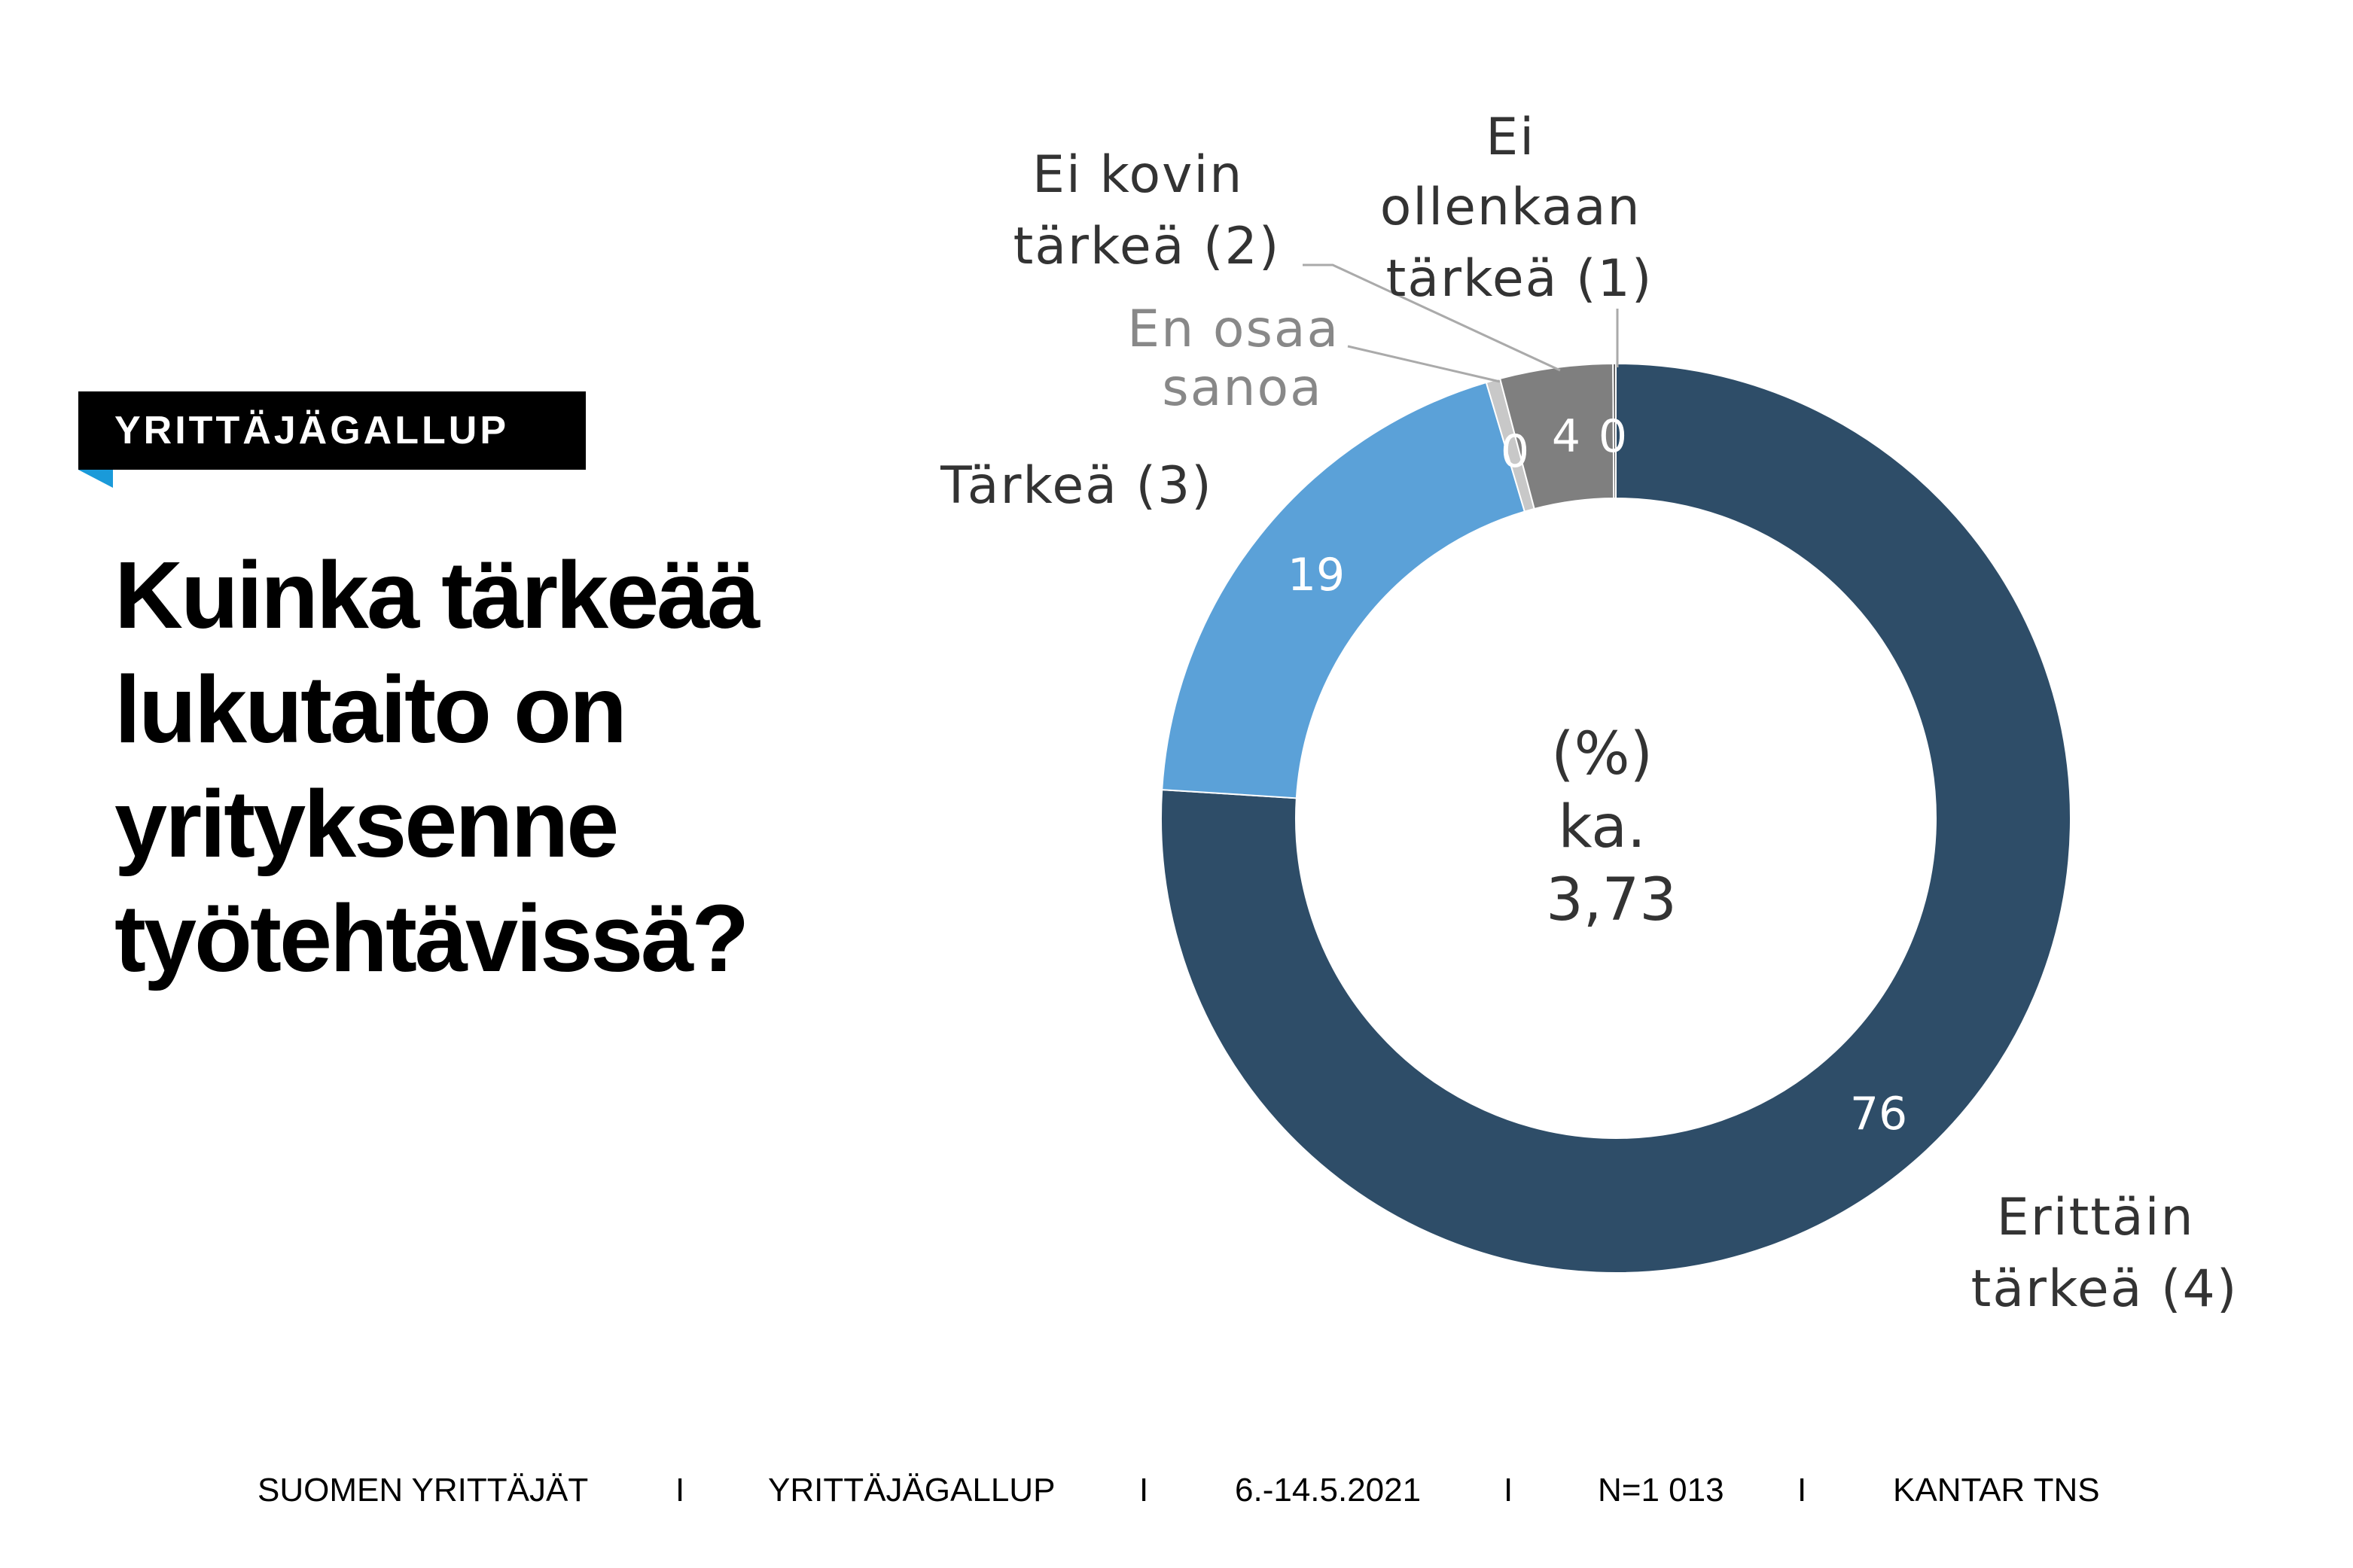 Image resolution: width=2353 pixels, height=1568 pixels. I want to click on category-label-tarkea: Tärkeä (3), so click(1076, 486).